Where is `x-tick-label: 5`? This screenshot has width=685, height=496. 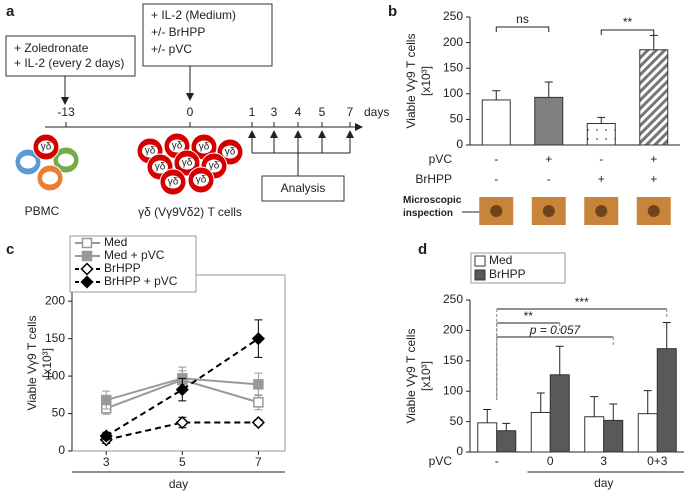 x-tick-label: 5 is located at coordinates (182, 462).